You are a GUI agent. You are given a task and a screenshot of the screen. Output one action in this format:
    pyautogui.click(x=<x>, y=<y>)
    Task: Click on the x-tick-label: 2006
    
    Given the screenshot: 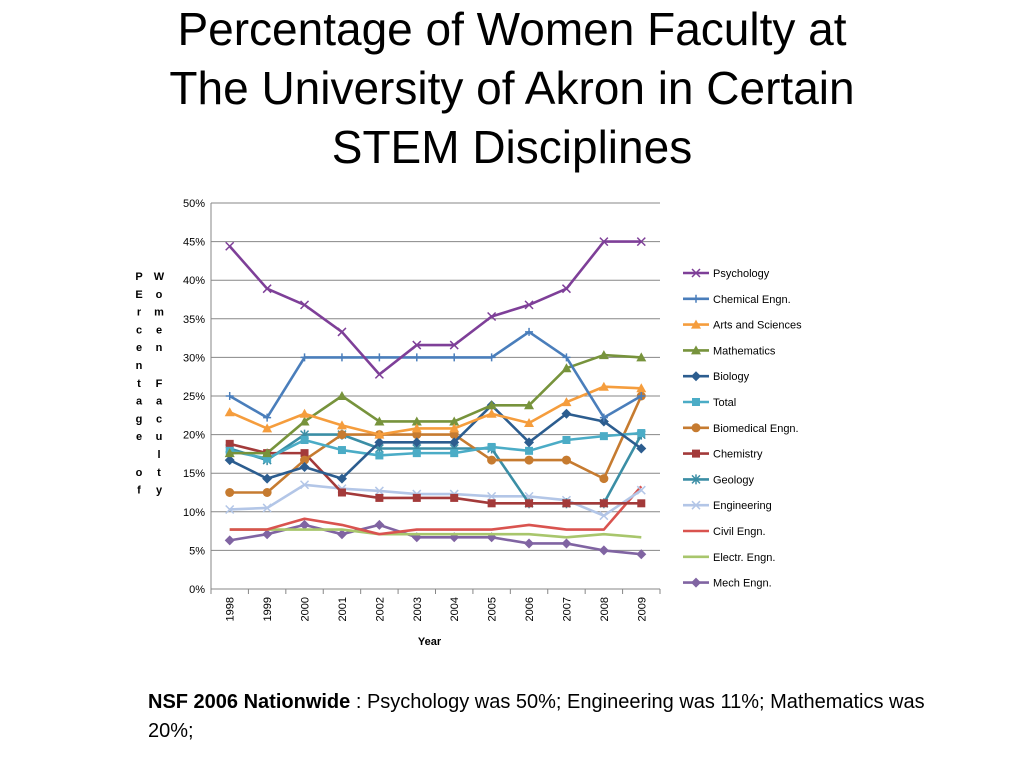 What is the action you would take?
    pyautogui.click(x=530, y=609)
    